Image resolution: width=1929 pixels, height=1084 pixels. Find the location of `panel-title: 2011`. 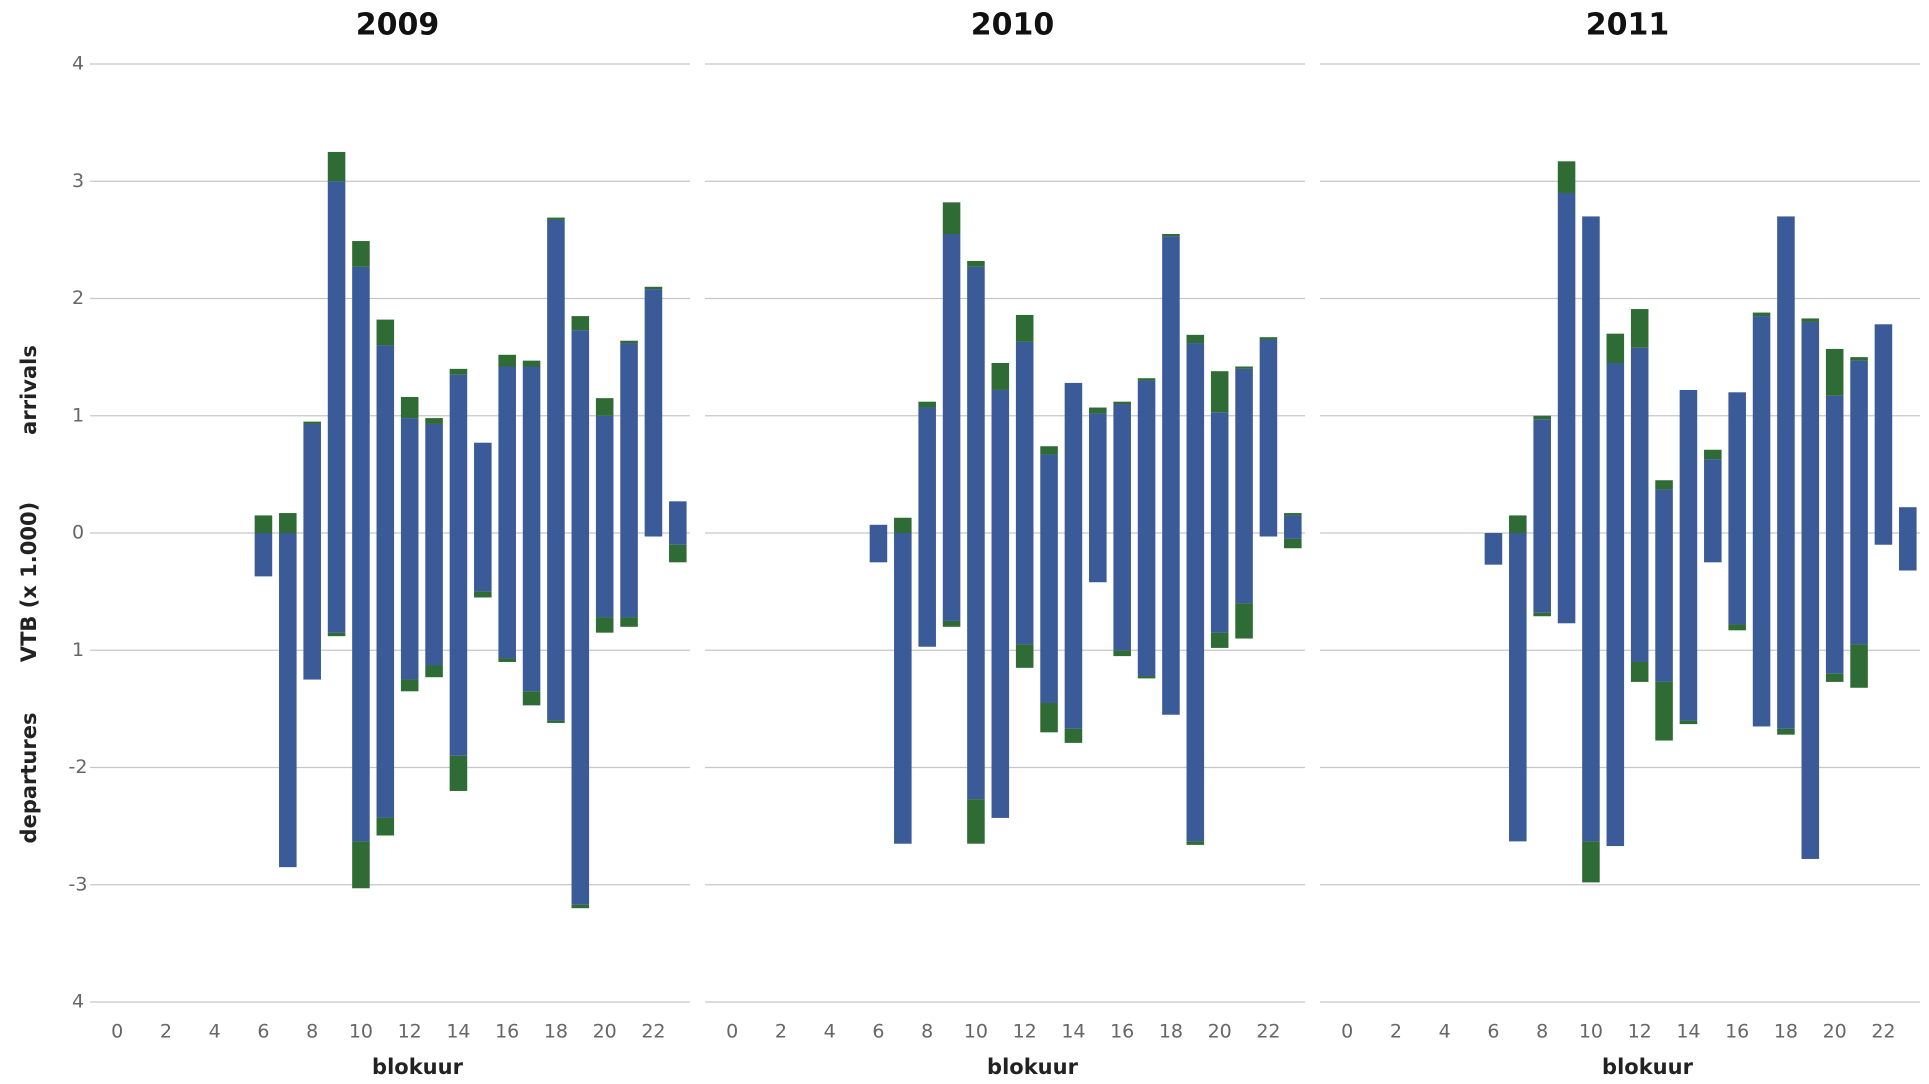

panel-title: 2011 is located at coordinates (1628, 25).